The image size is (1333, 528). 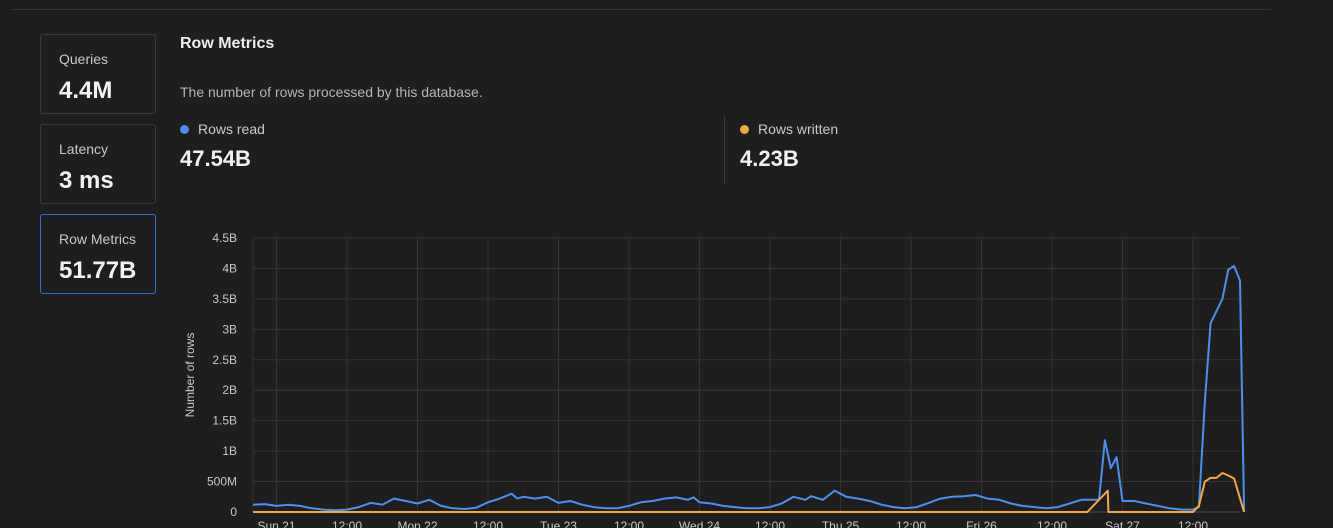 I want to click on y-axis-label: Number of rows, so click(x=190, y=375).